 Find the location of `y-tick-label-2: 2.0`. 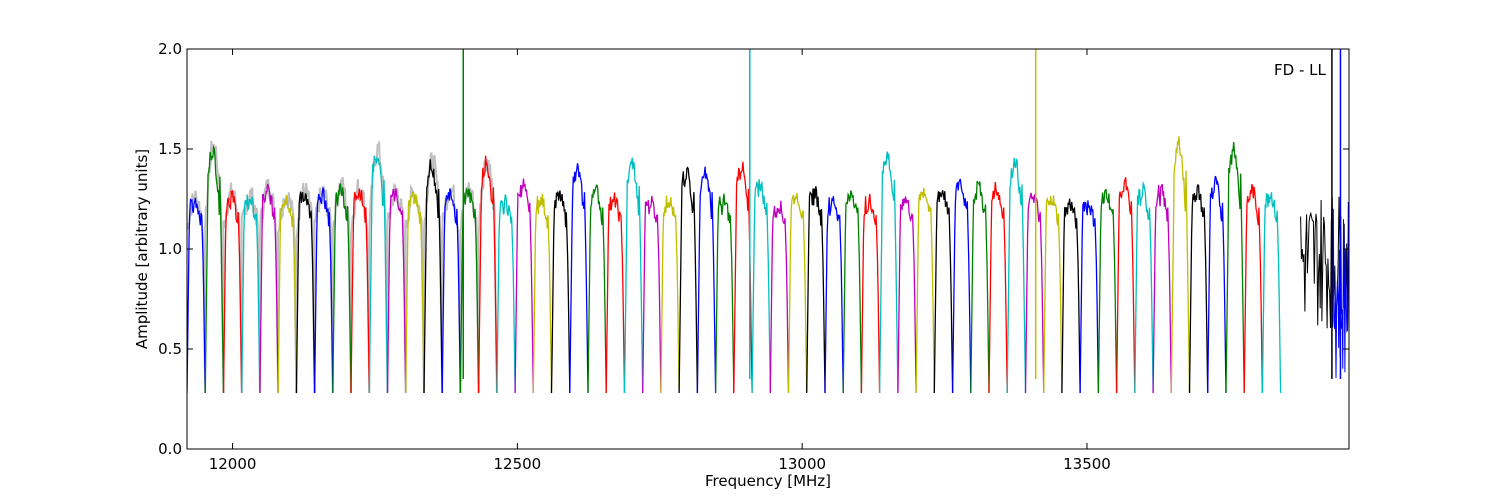

y-tick-label-2: 2.0 is located at coordinates (170, 49).